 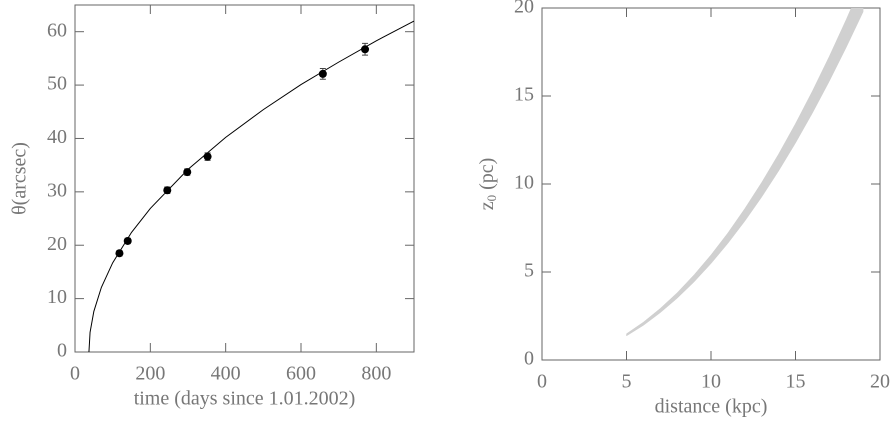 What do you see at coordinates (57, 30) in the screenshot?
I see `y-tick-label: 60` at bounding box center [57, 30].